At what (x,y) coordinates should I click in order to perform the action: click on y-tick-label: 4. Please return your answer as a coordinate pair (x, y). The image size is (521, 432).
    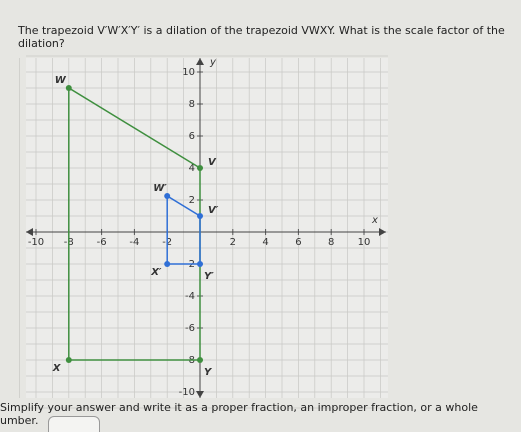
    Looking at the image, I should click on (192, 168).